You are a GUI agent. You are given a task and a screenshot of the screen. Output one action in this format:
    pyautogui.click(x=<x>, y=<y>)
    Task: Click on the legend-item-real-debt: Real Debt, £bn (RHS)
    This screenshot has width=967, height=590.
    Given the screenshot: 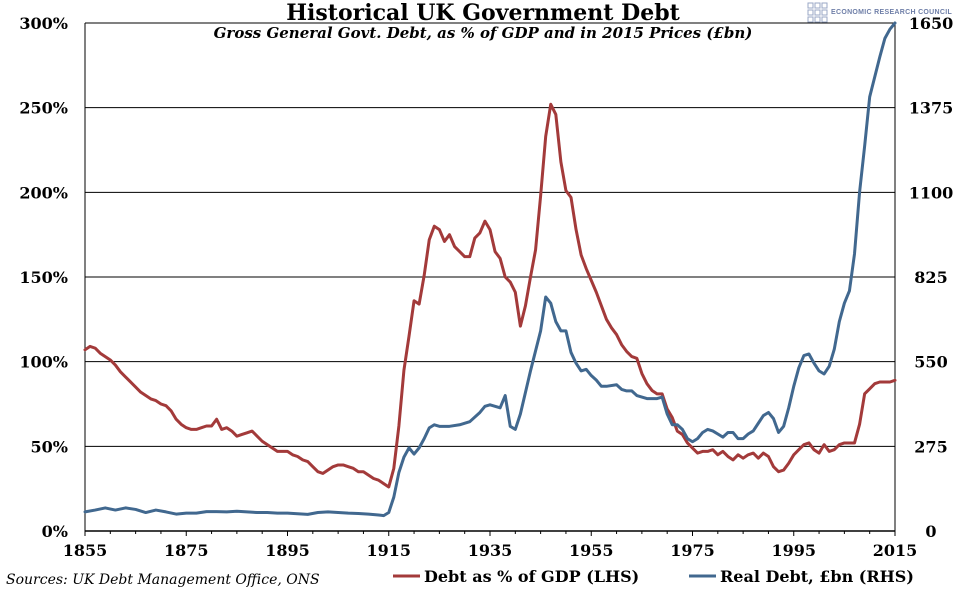 What is the action you would take?
    pyautogui.click(x=801, y=576)
    